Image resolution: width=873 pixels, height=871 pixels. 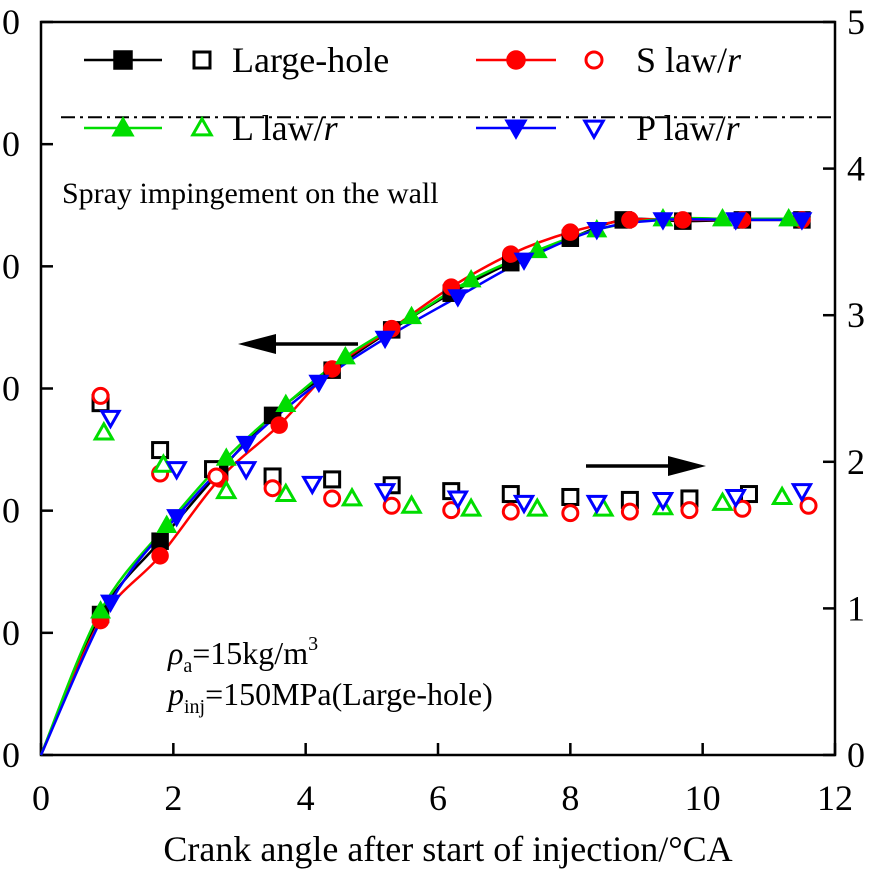 I want to click on x-tick-label: 2, so click(x=173, y=798).